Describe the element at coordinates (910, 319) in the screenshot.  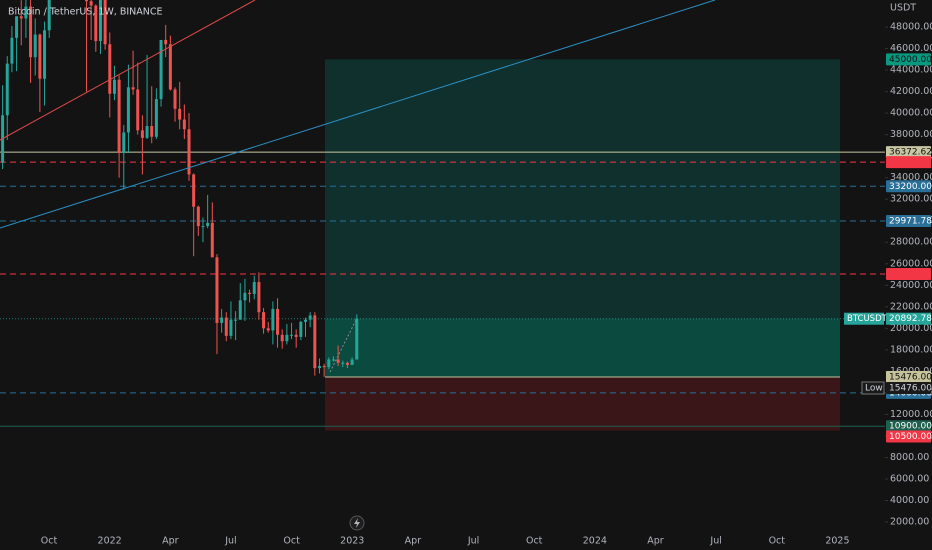
I see `last-price-label: 20892.78` at that location.